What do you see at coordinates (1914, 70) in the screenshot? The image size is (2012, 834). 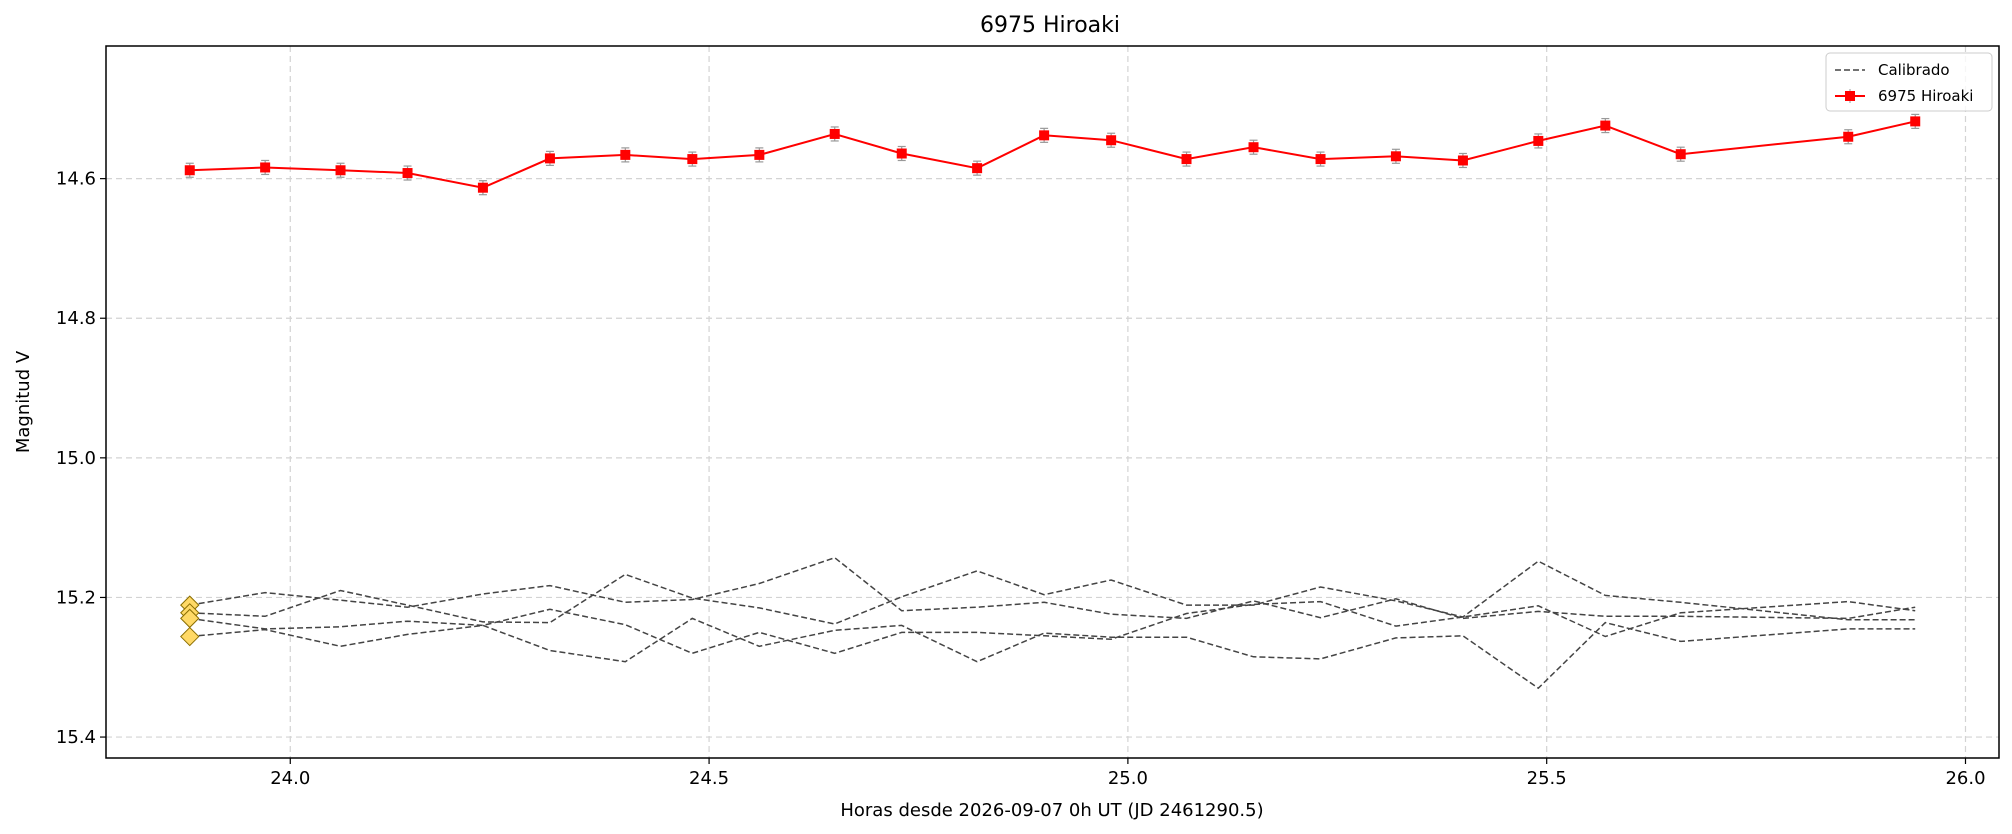 I see `legend-calibrado-label: Calibrado` at bounding box center [1914, 70].